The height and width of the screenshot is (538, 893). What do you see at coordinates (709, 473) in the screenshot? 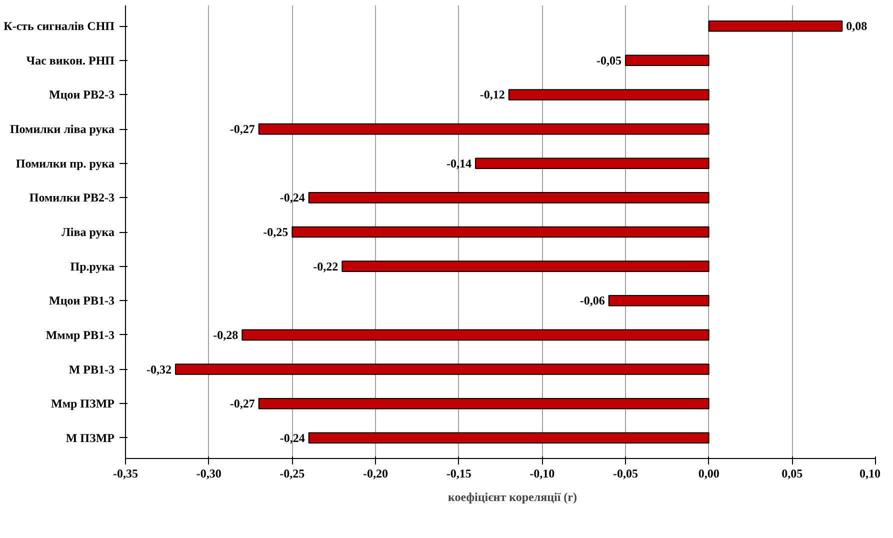
I see `x-tick-label: 0,00` at bounding box center [709, 473].